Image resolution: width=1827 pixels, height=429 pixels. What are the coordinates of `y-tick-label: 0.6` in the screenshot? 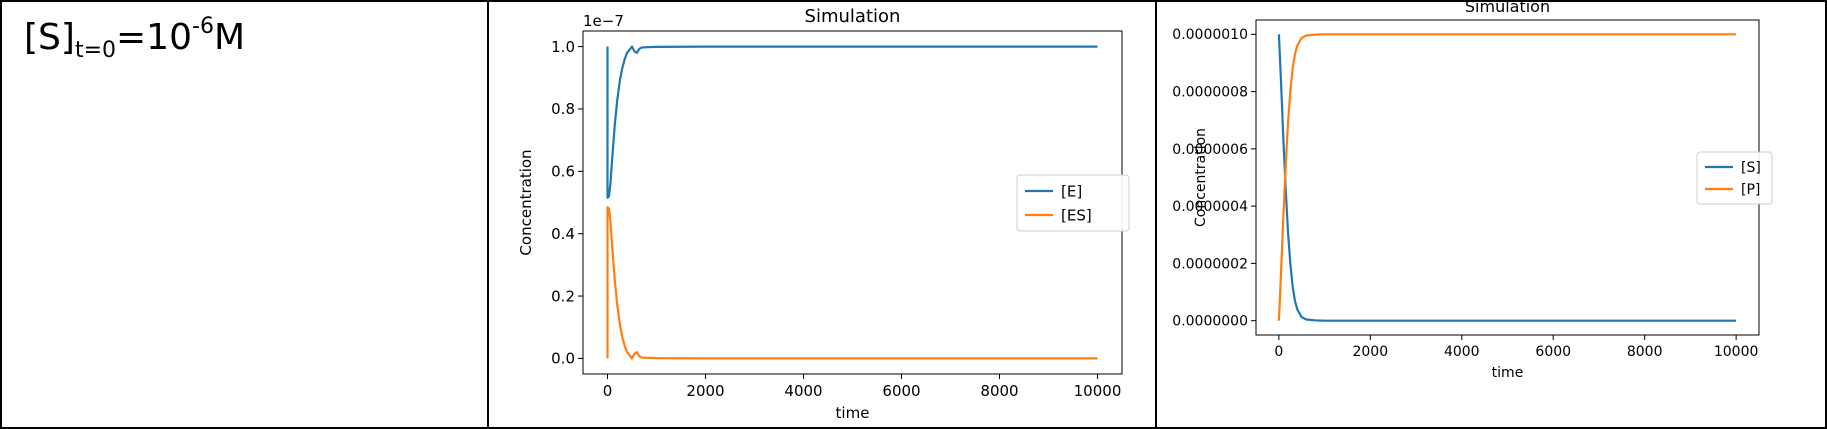 It's located at (563, 172).